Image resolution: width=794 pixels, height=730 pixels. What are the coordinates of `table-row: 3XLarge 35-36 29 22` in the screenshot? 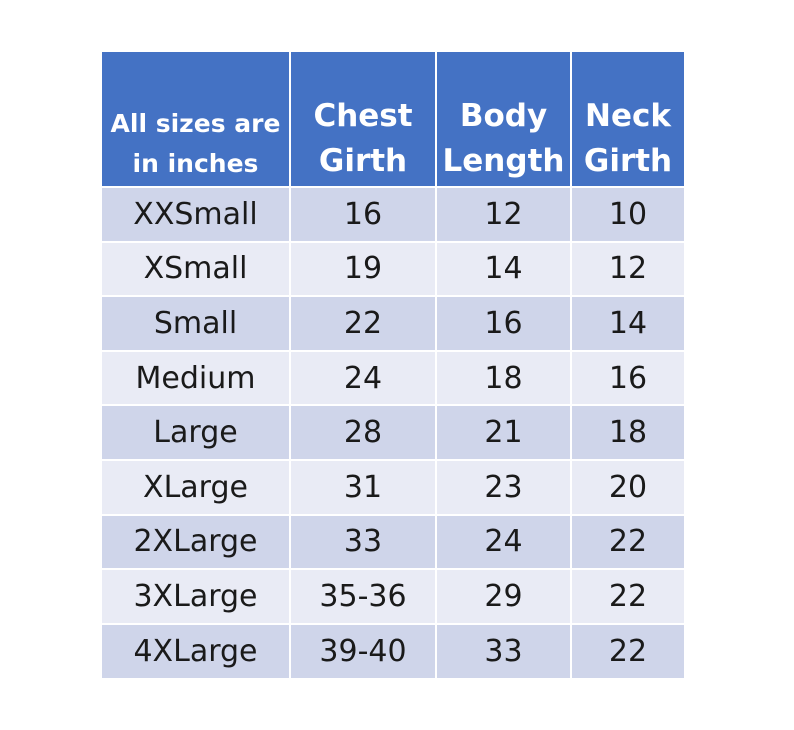 It's located at (393, 597).